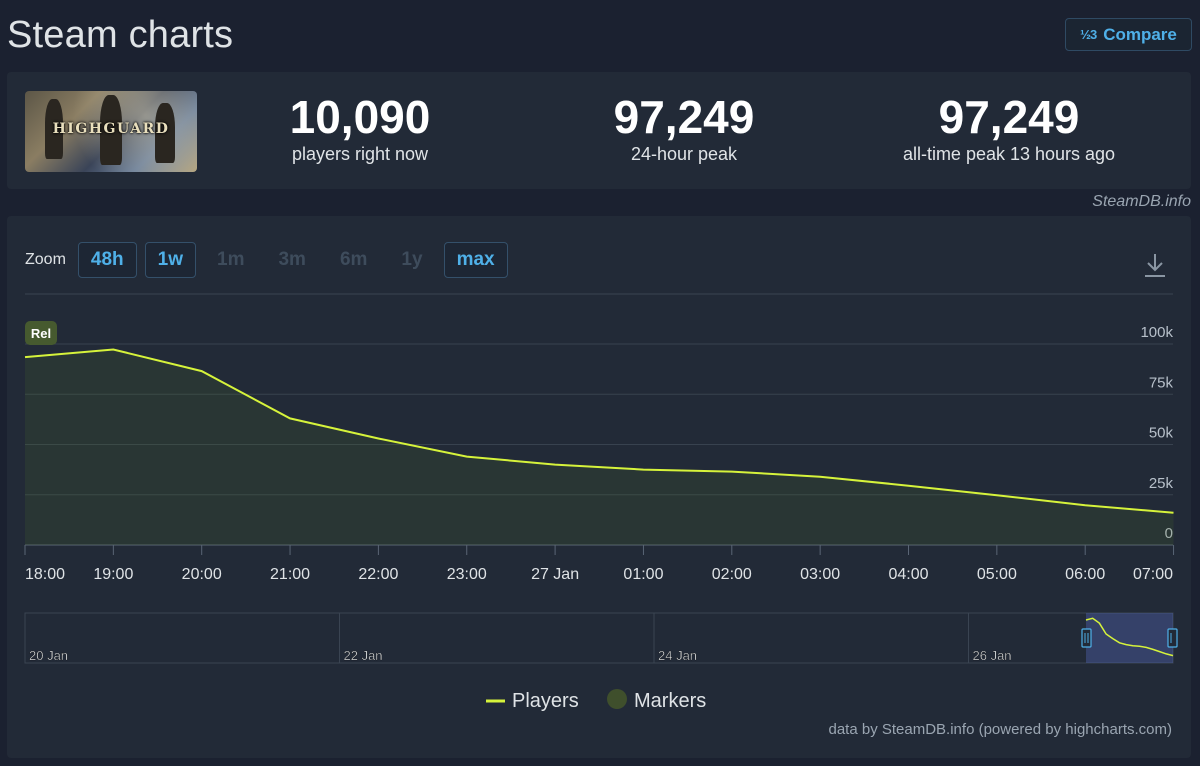 The image size is (1200, 766). Describe the element at coordinates (1085, 574) in the screenshot. I see `x-tick-label: 06:00` at that location.